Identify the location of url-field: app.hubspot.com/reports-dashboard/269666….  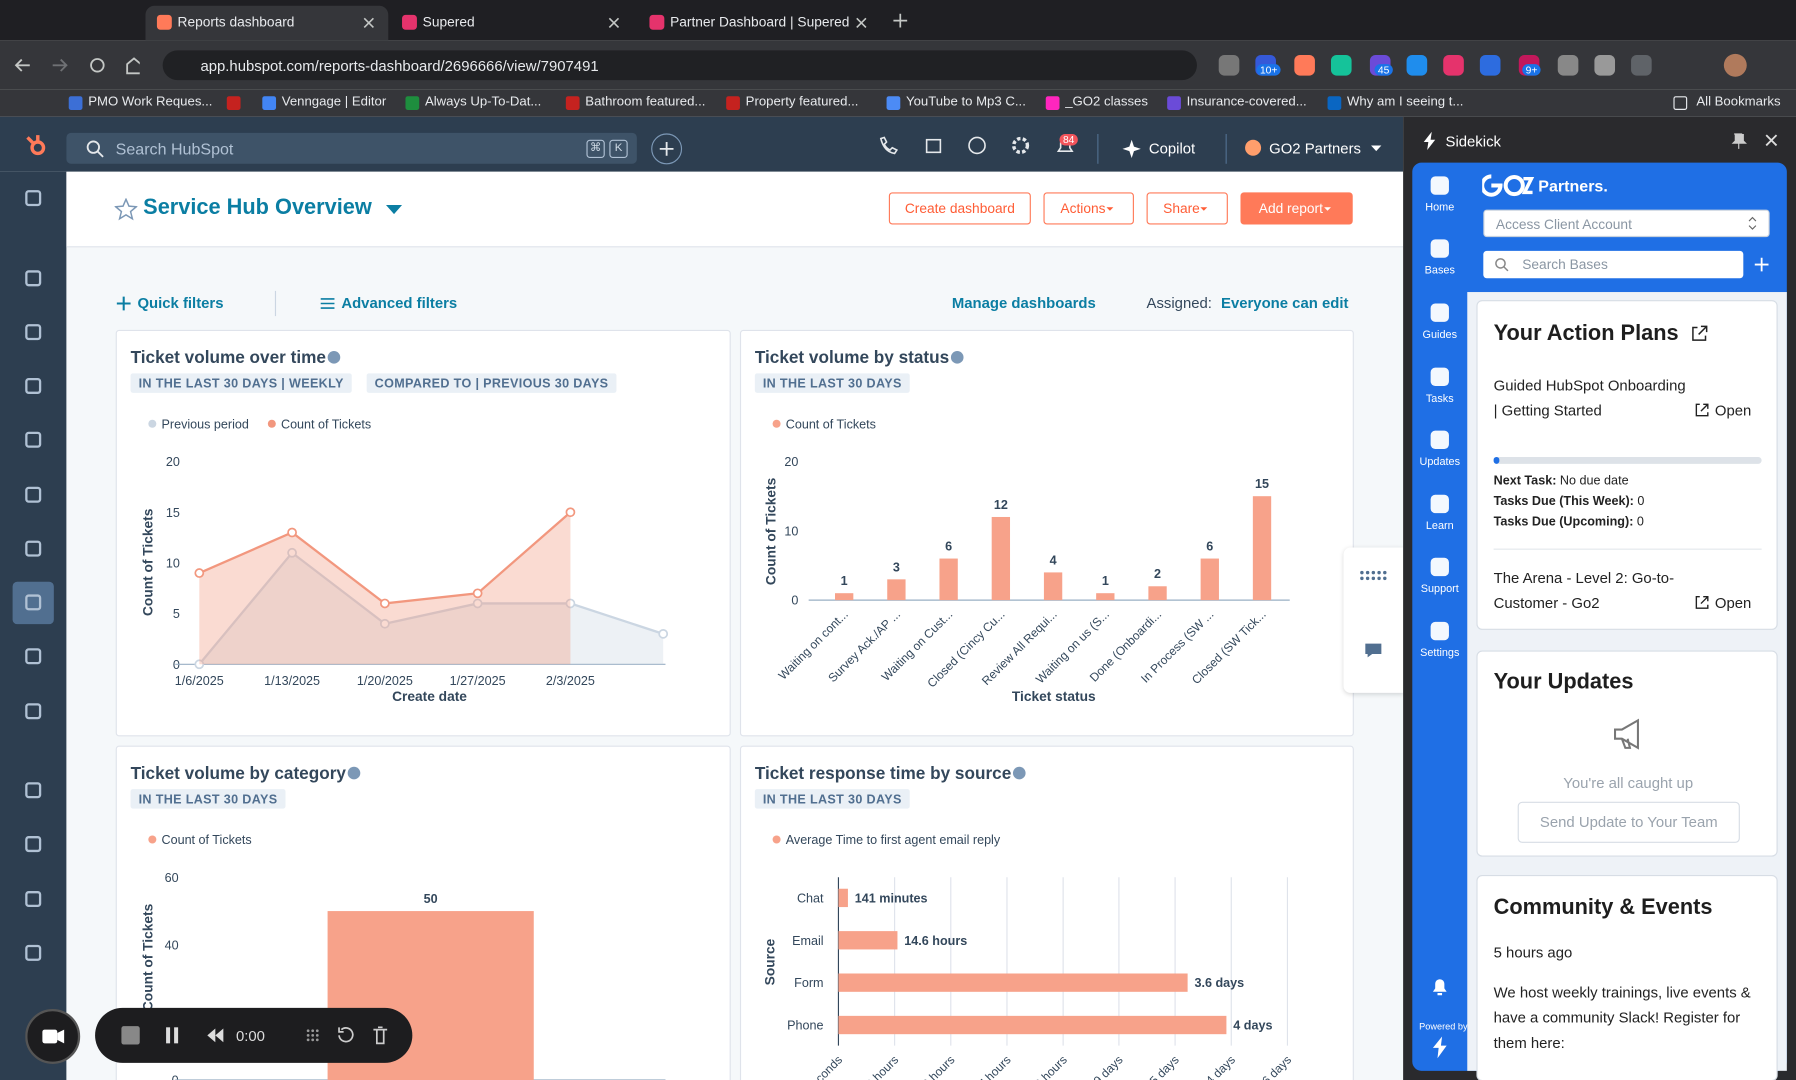
(679, 65).